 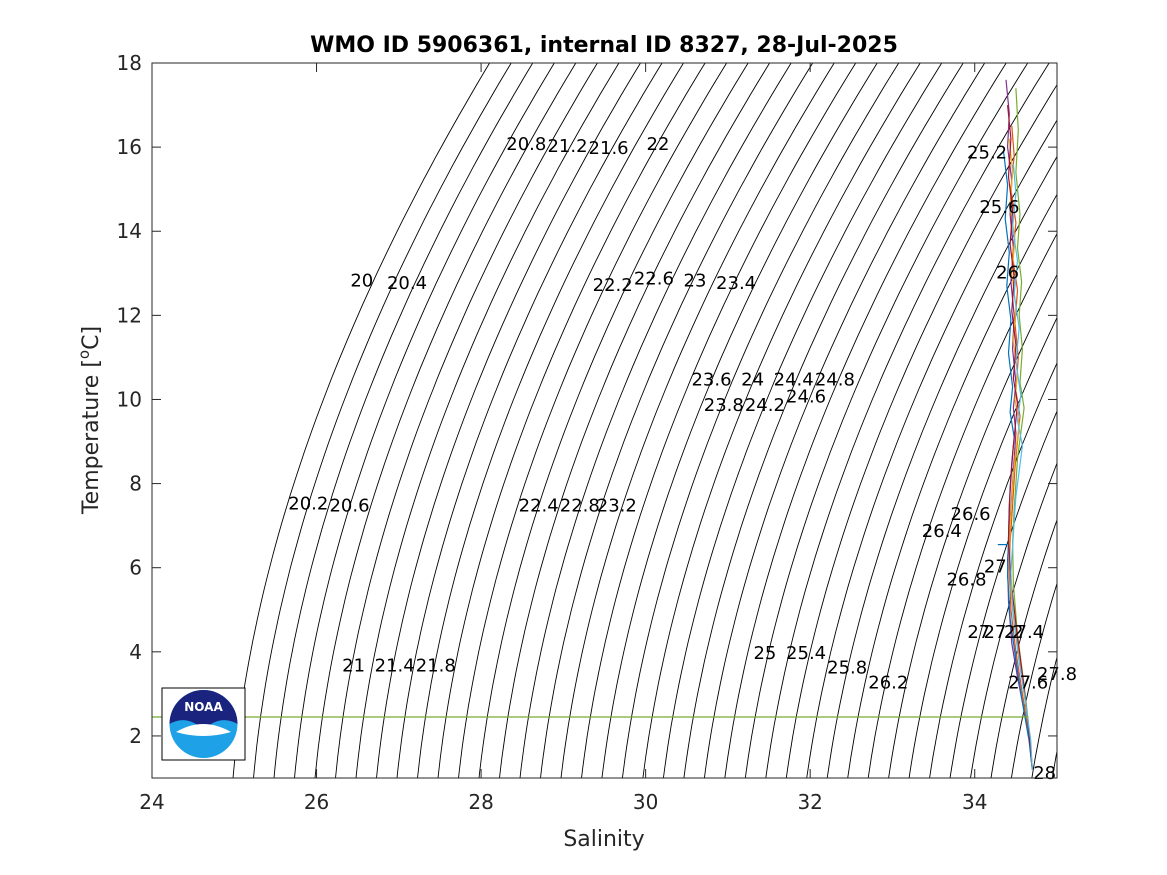 What do you see at coordinates (794, 380) in the screenshot?
I see `contour-label: 24.4` at bounding box center [794, 380].